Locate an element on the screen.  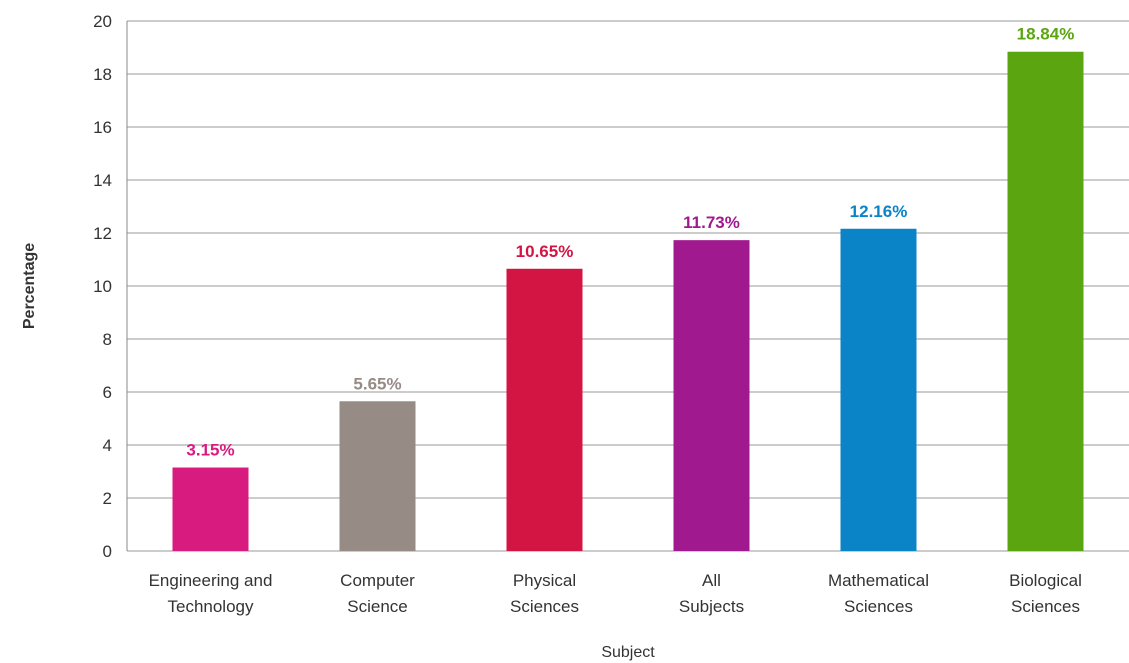
y-tick-label: 20 is located at coordinates (102, 21).